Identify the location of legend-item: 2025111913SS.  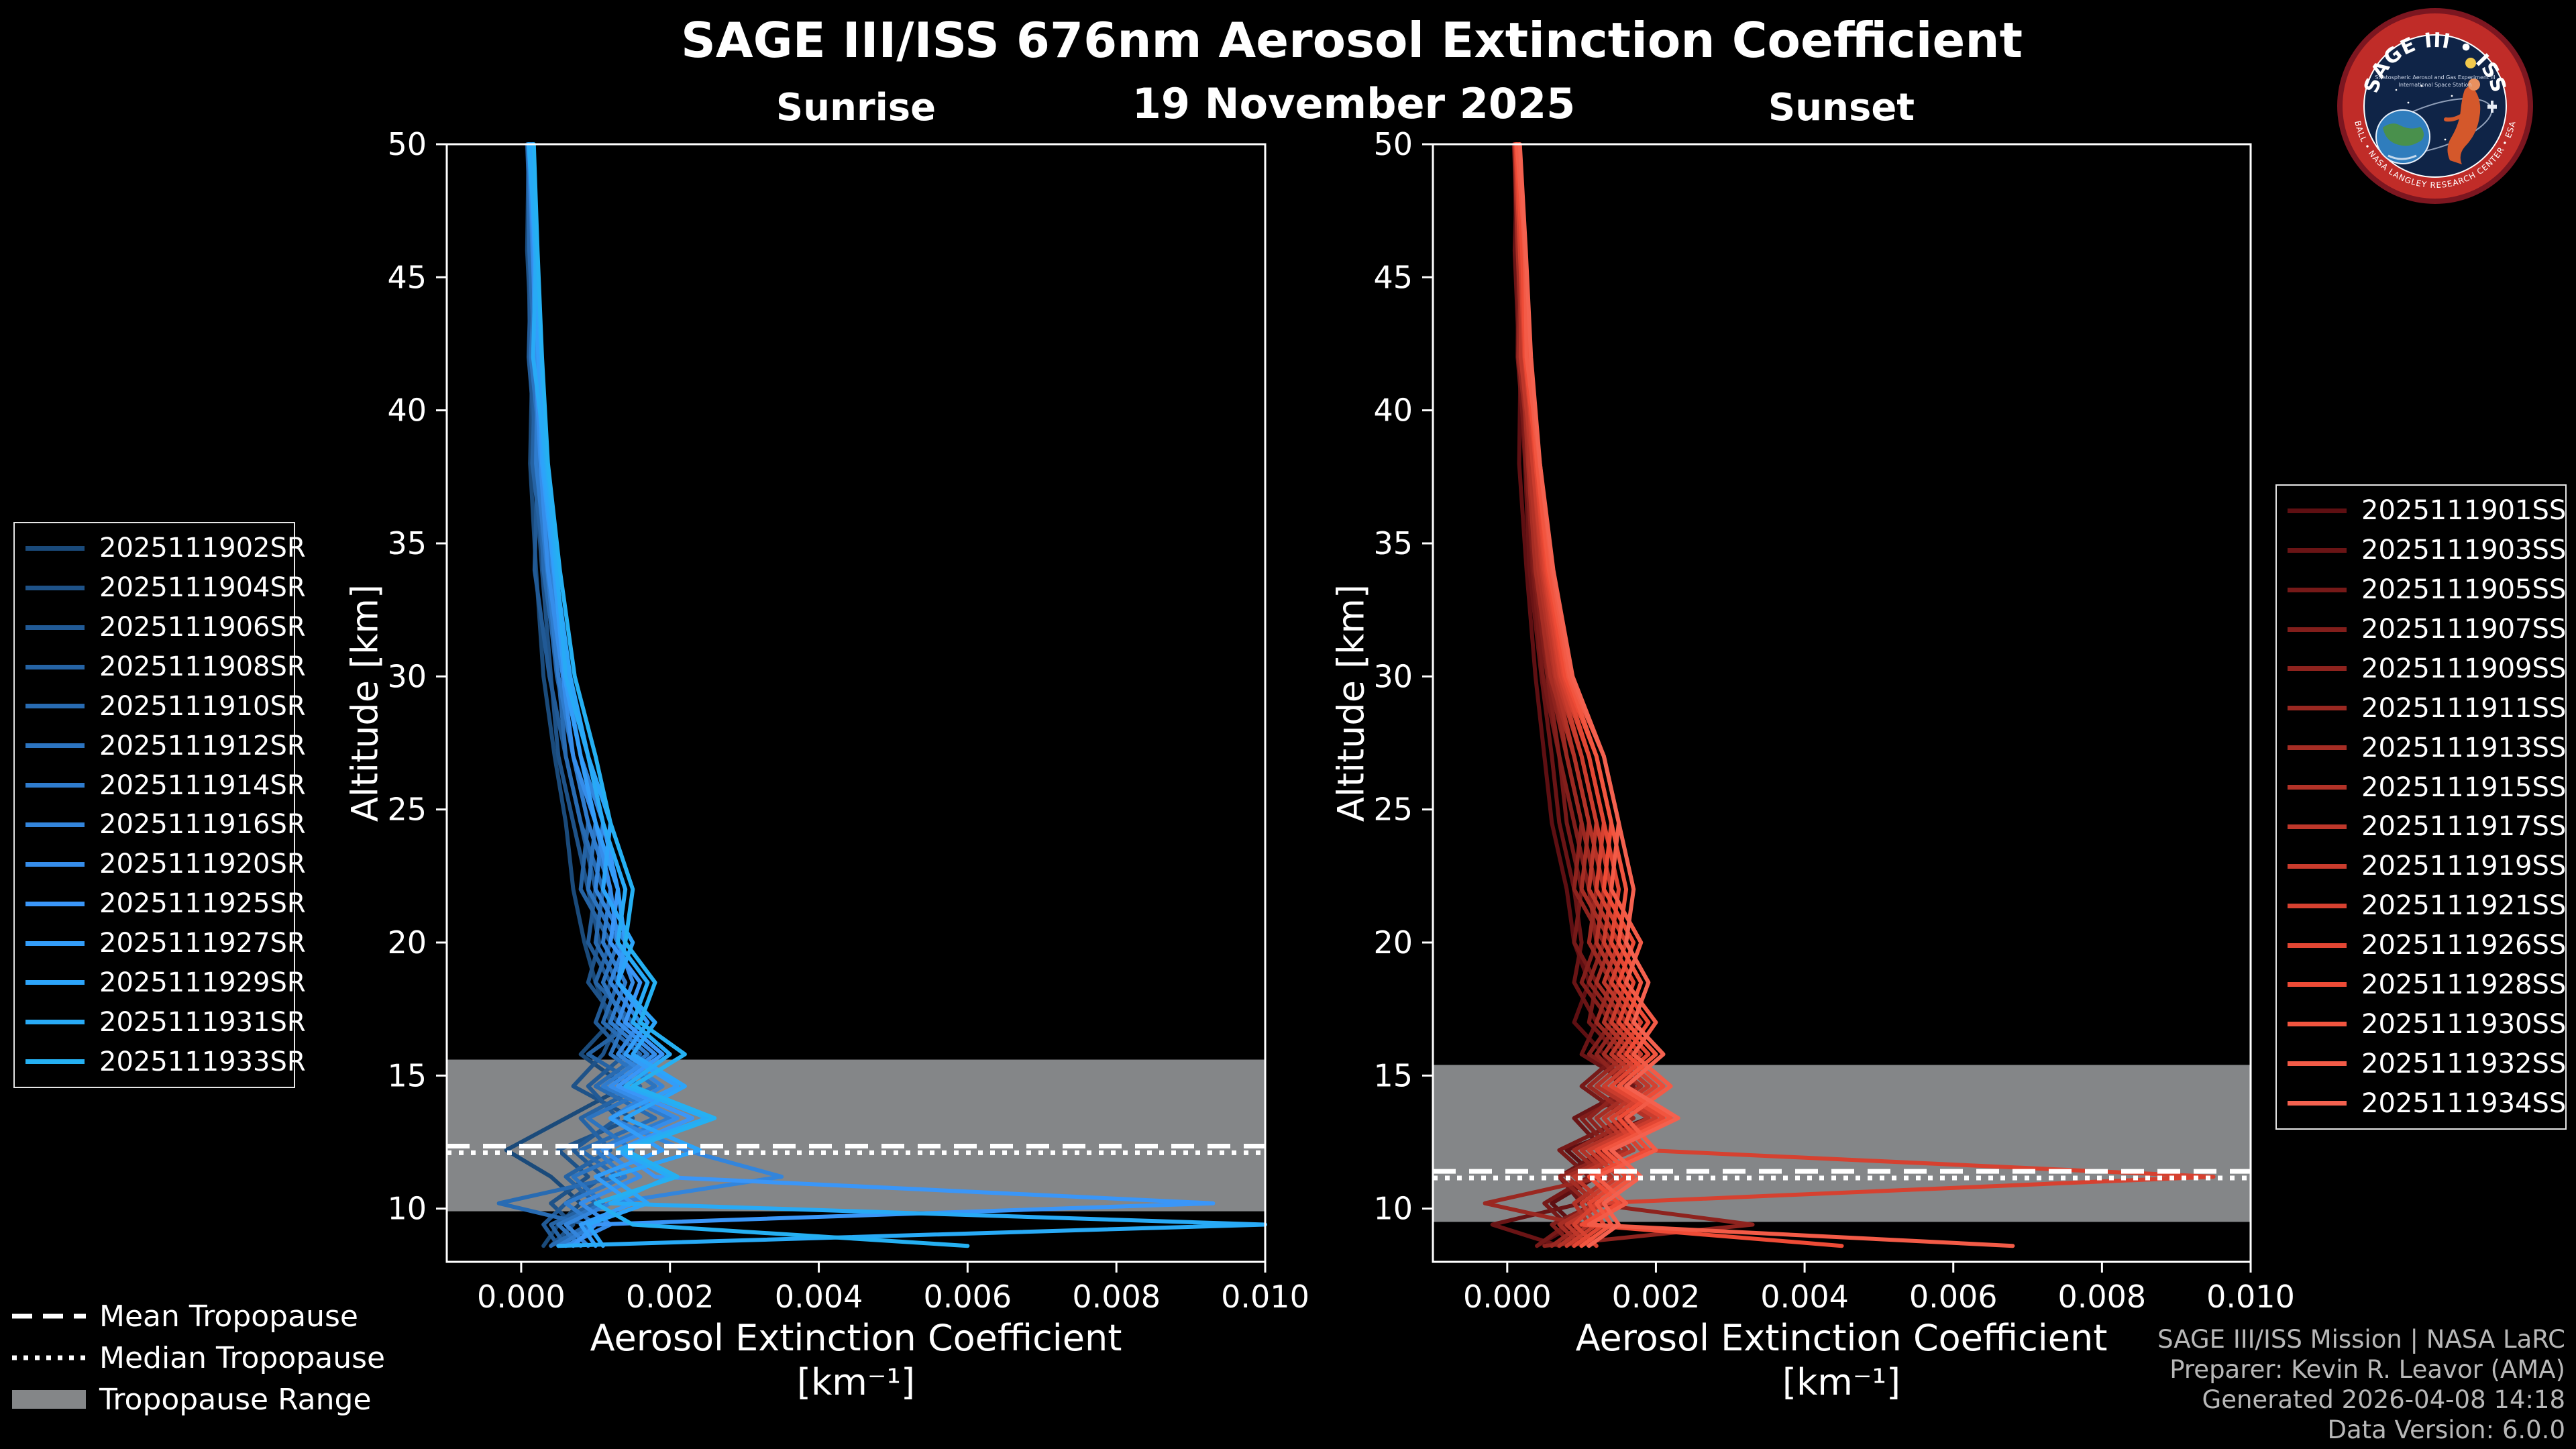
(2427, 747).